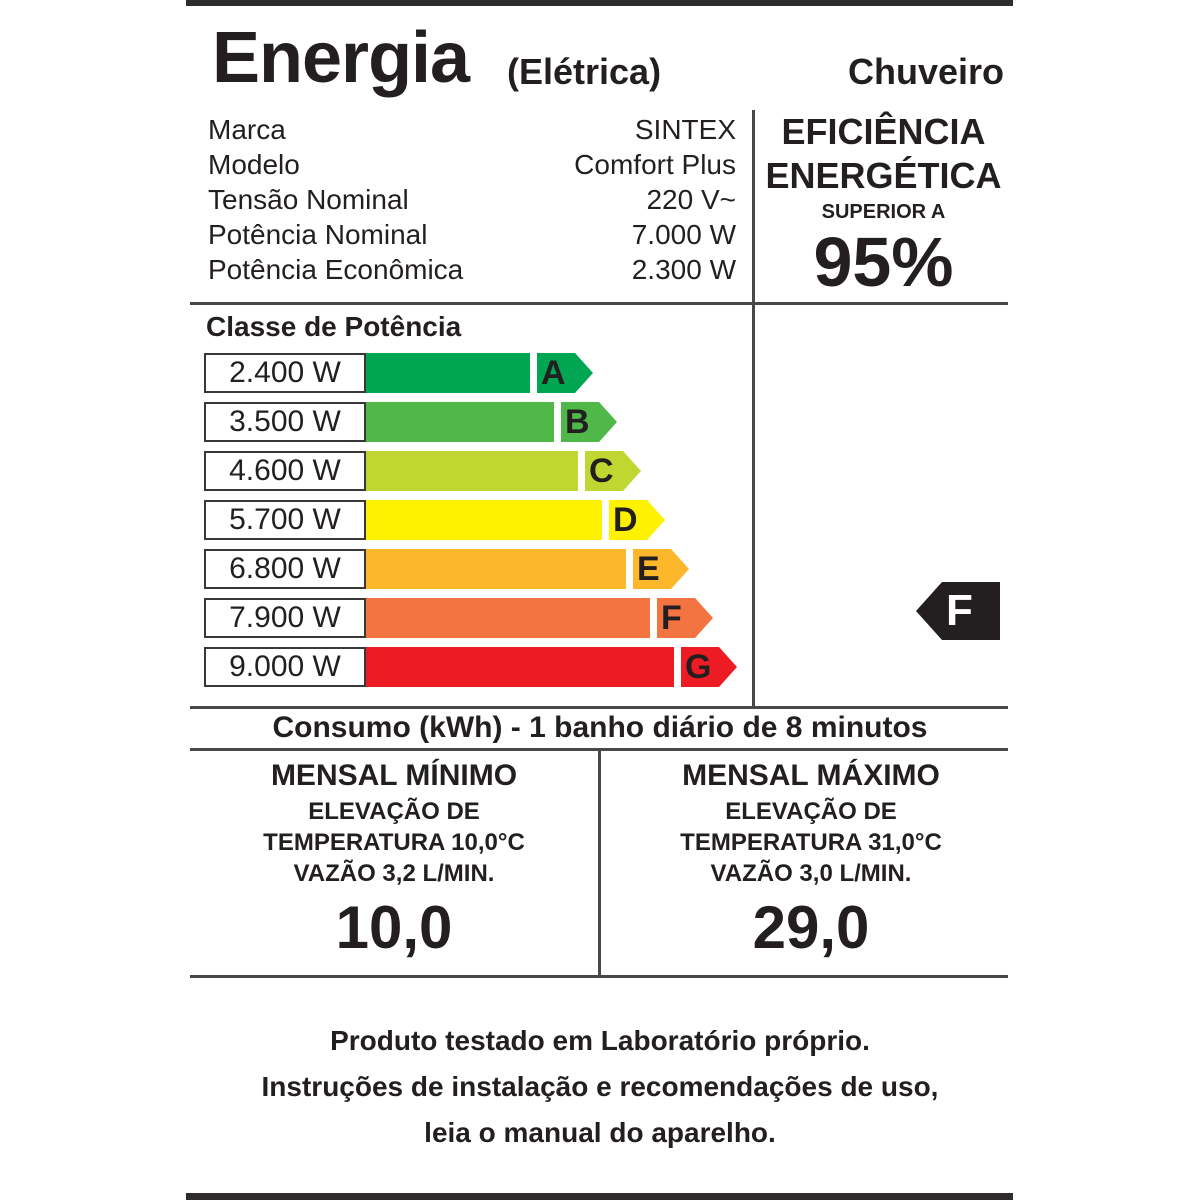  Describe the element at coordinates (472, 199) in the screenshot. I see `spec-row-voltage: Tensão Nominal 220 V~` at that location.